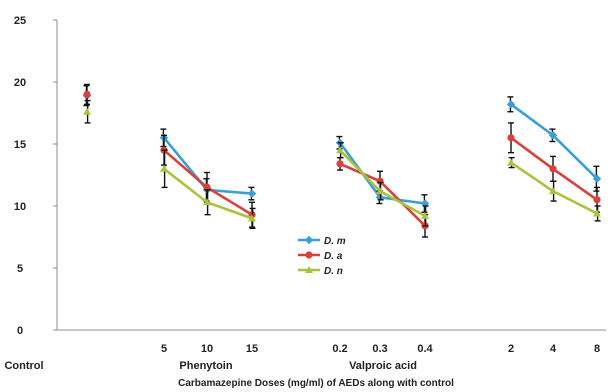 Image resolution: width=614 pixels, height=392 pixels. I want to click on y-tick-labels: 0 5 10 15 20 25, so click(35, 176).